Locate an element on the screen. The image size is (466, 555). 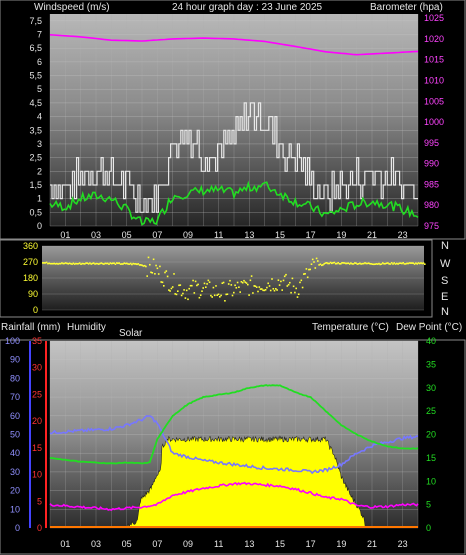
wind-tick-label: 5 is located at coordinates (39, 89).